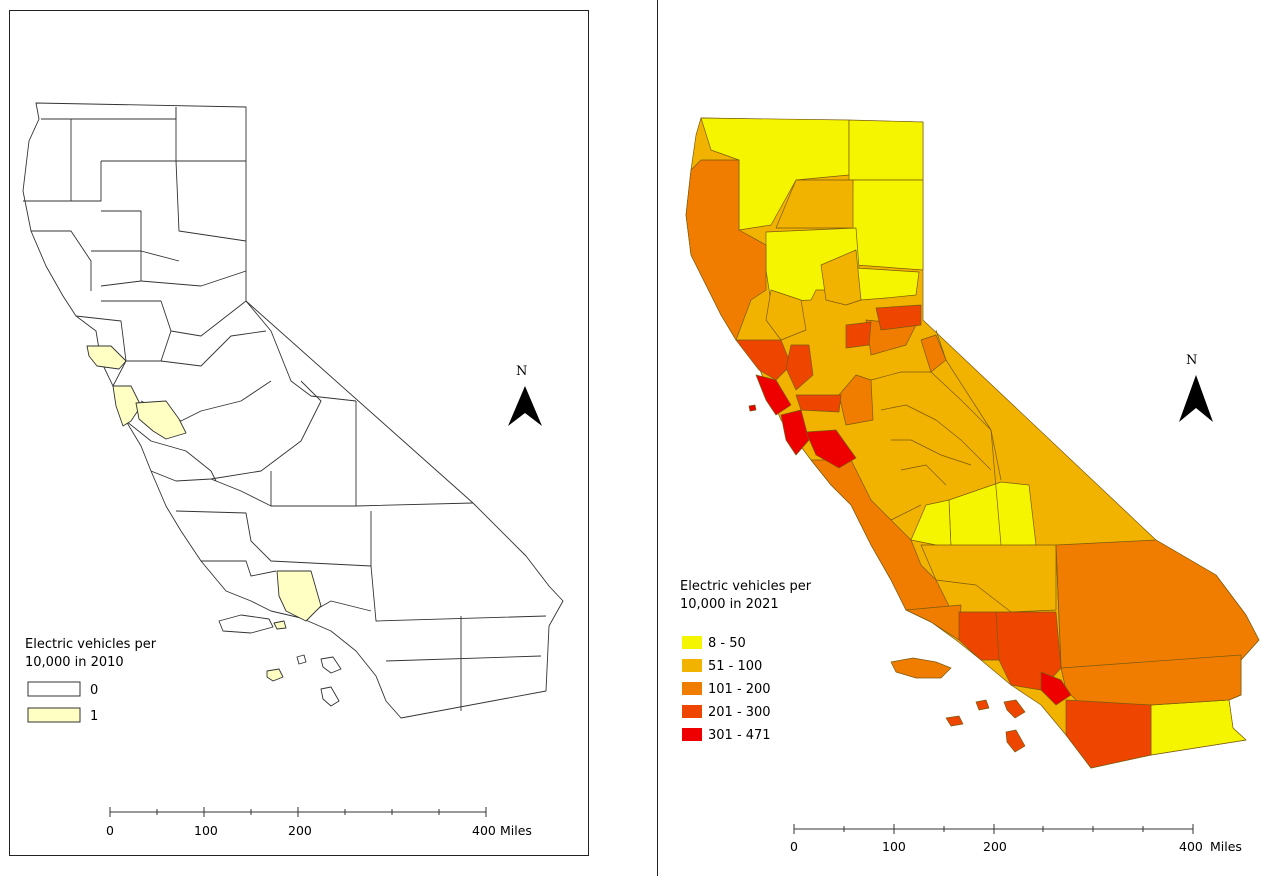 The width and height of the screenshot is (1275, 876). What do you see at coordinates (739, 689) in the screenshot?
I see `legend-label-2: 101 - 200` at bounding box center [739, 689].